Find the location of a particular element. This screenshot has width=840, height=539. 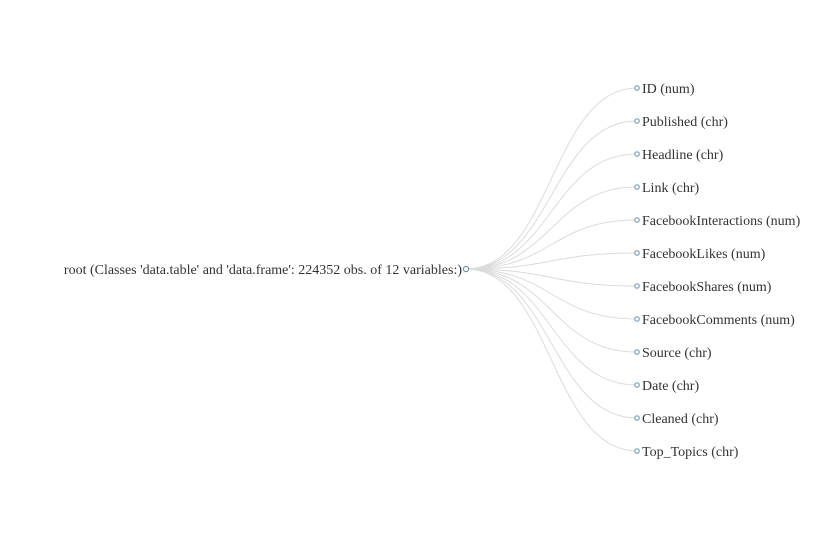

leaf-node: FacebookShares (num) is located at coordinates (703, 287).